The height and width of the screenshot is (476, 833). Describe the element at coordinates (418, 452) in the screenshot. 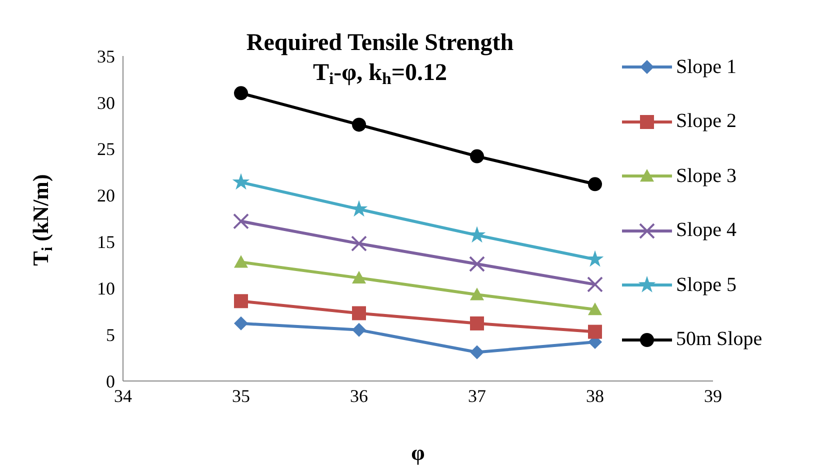

I see `x-axis-title: φ` at that location.